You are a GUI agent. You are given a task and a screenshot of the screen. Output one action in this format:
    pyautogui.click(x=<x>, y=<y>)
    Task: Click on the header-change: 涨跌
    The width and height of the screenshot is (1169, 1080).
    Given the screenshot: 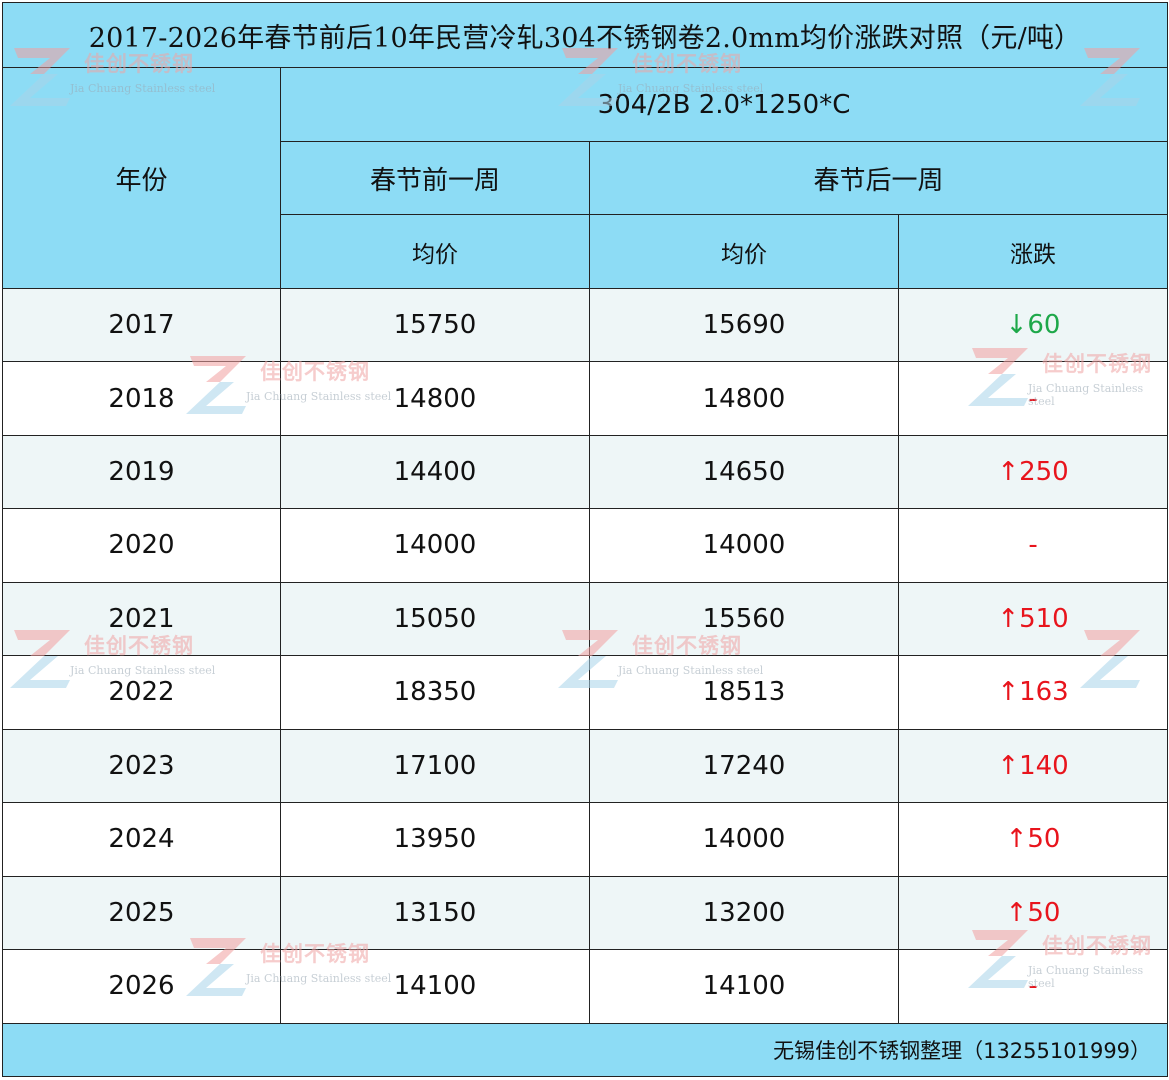 What is the action you would take?
    pyautogui.click(x=1033, y=251)
    